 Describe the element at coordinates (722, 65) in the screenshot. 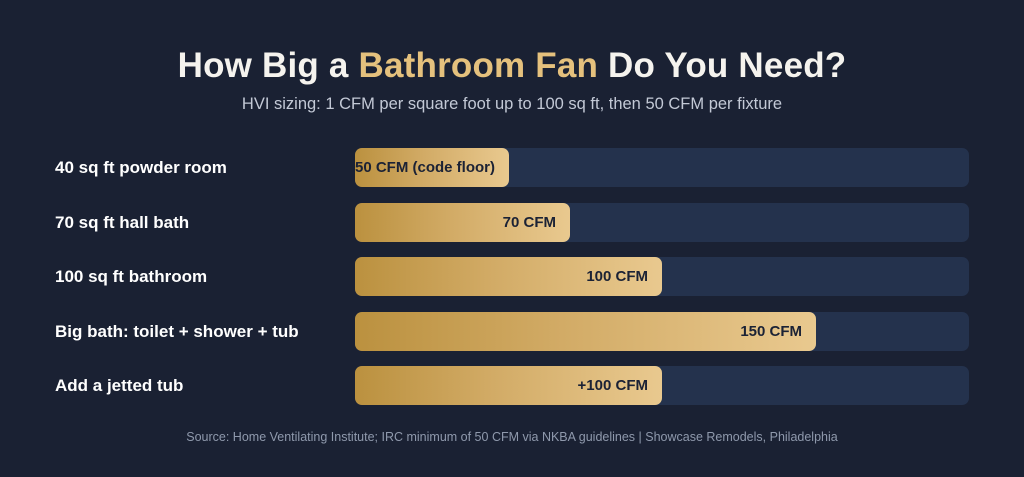

I see `title-post: Do You Need?` at that location.